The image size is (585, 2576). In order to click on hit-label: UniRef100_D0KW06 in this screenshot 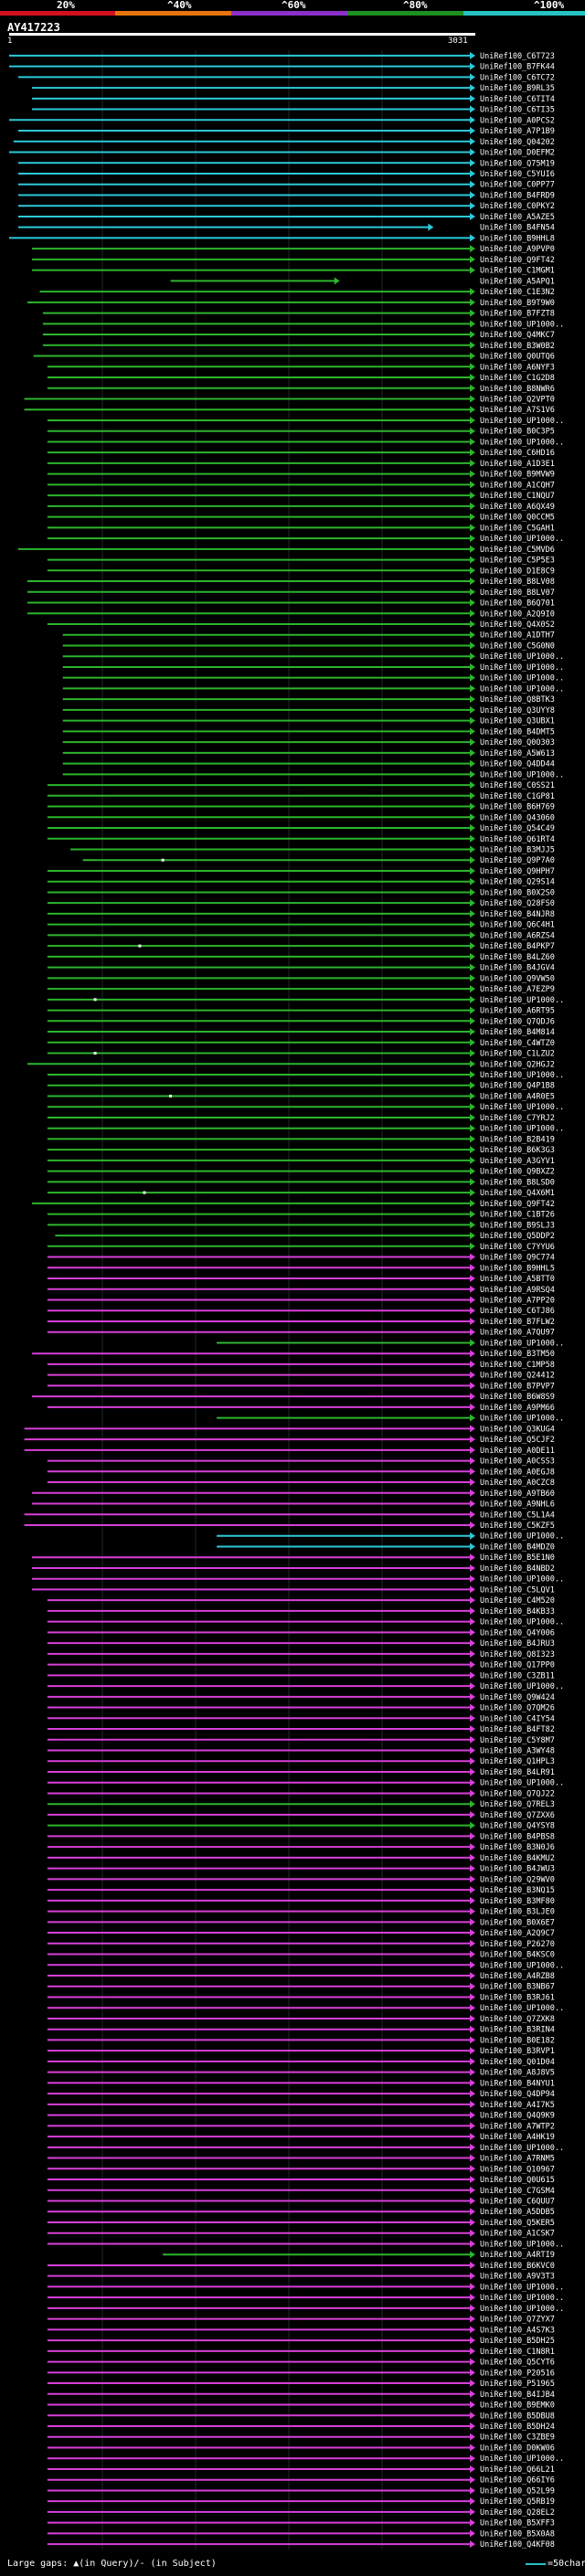, I will do `click(517, 2448)`.